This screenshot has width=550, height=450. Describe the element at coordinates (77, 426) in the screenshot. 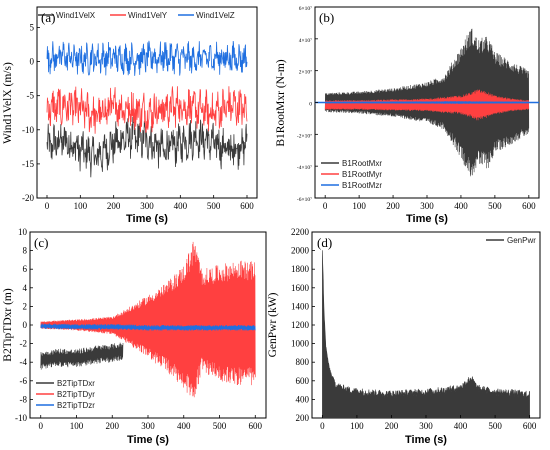

I see `panel-c-x-tick-label: 100` at that location.